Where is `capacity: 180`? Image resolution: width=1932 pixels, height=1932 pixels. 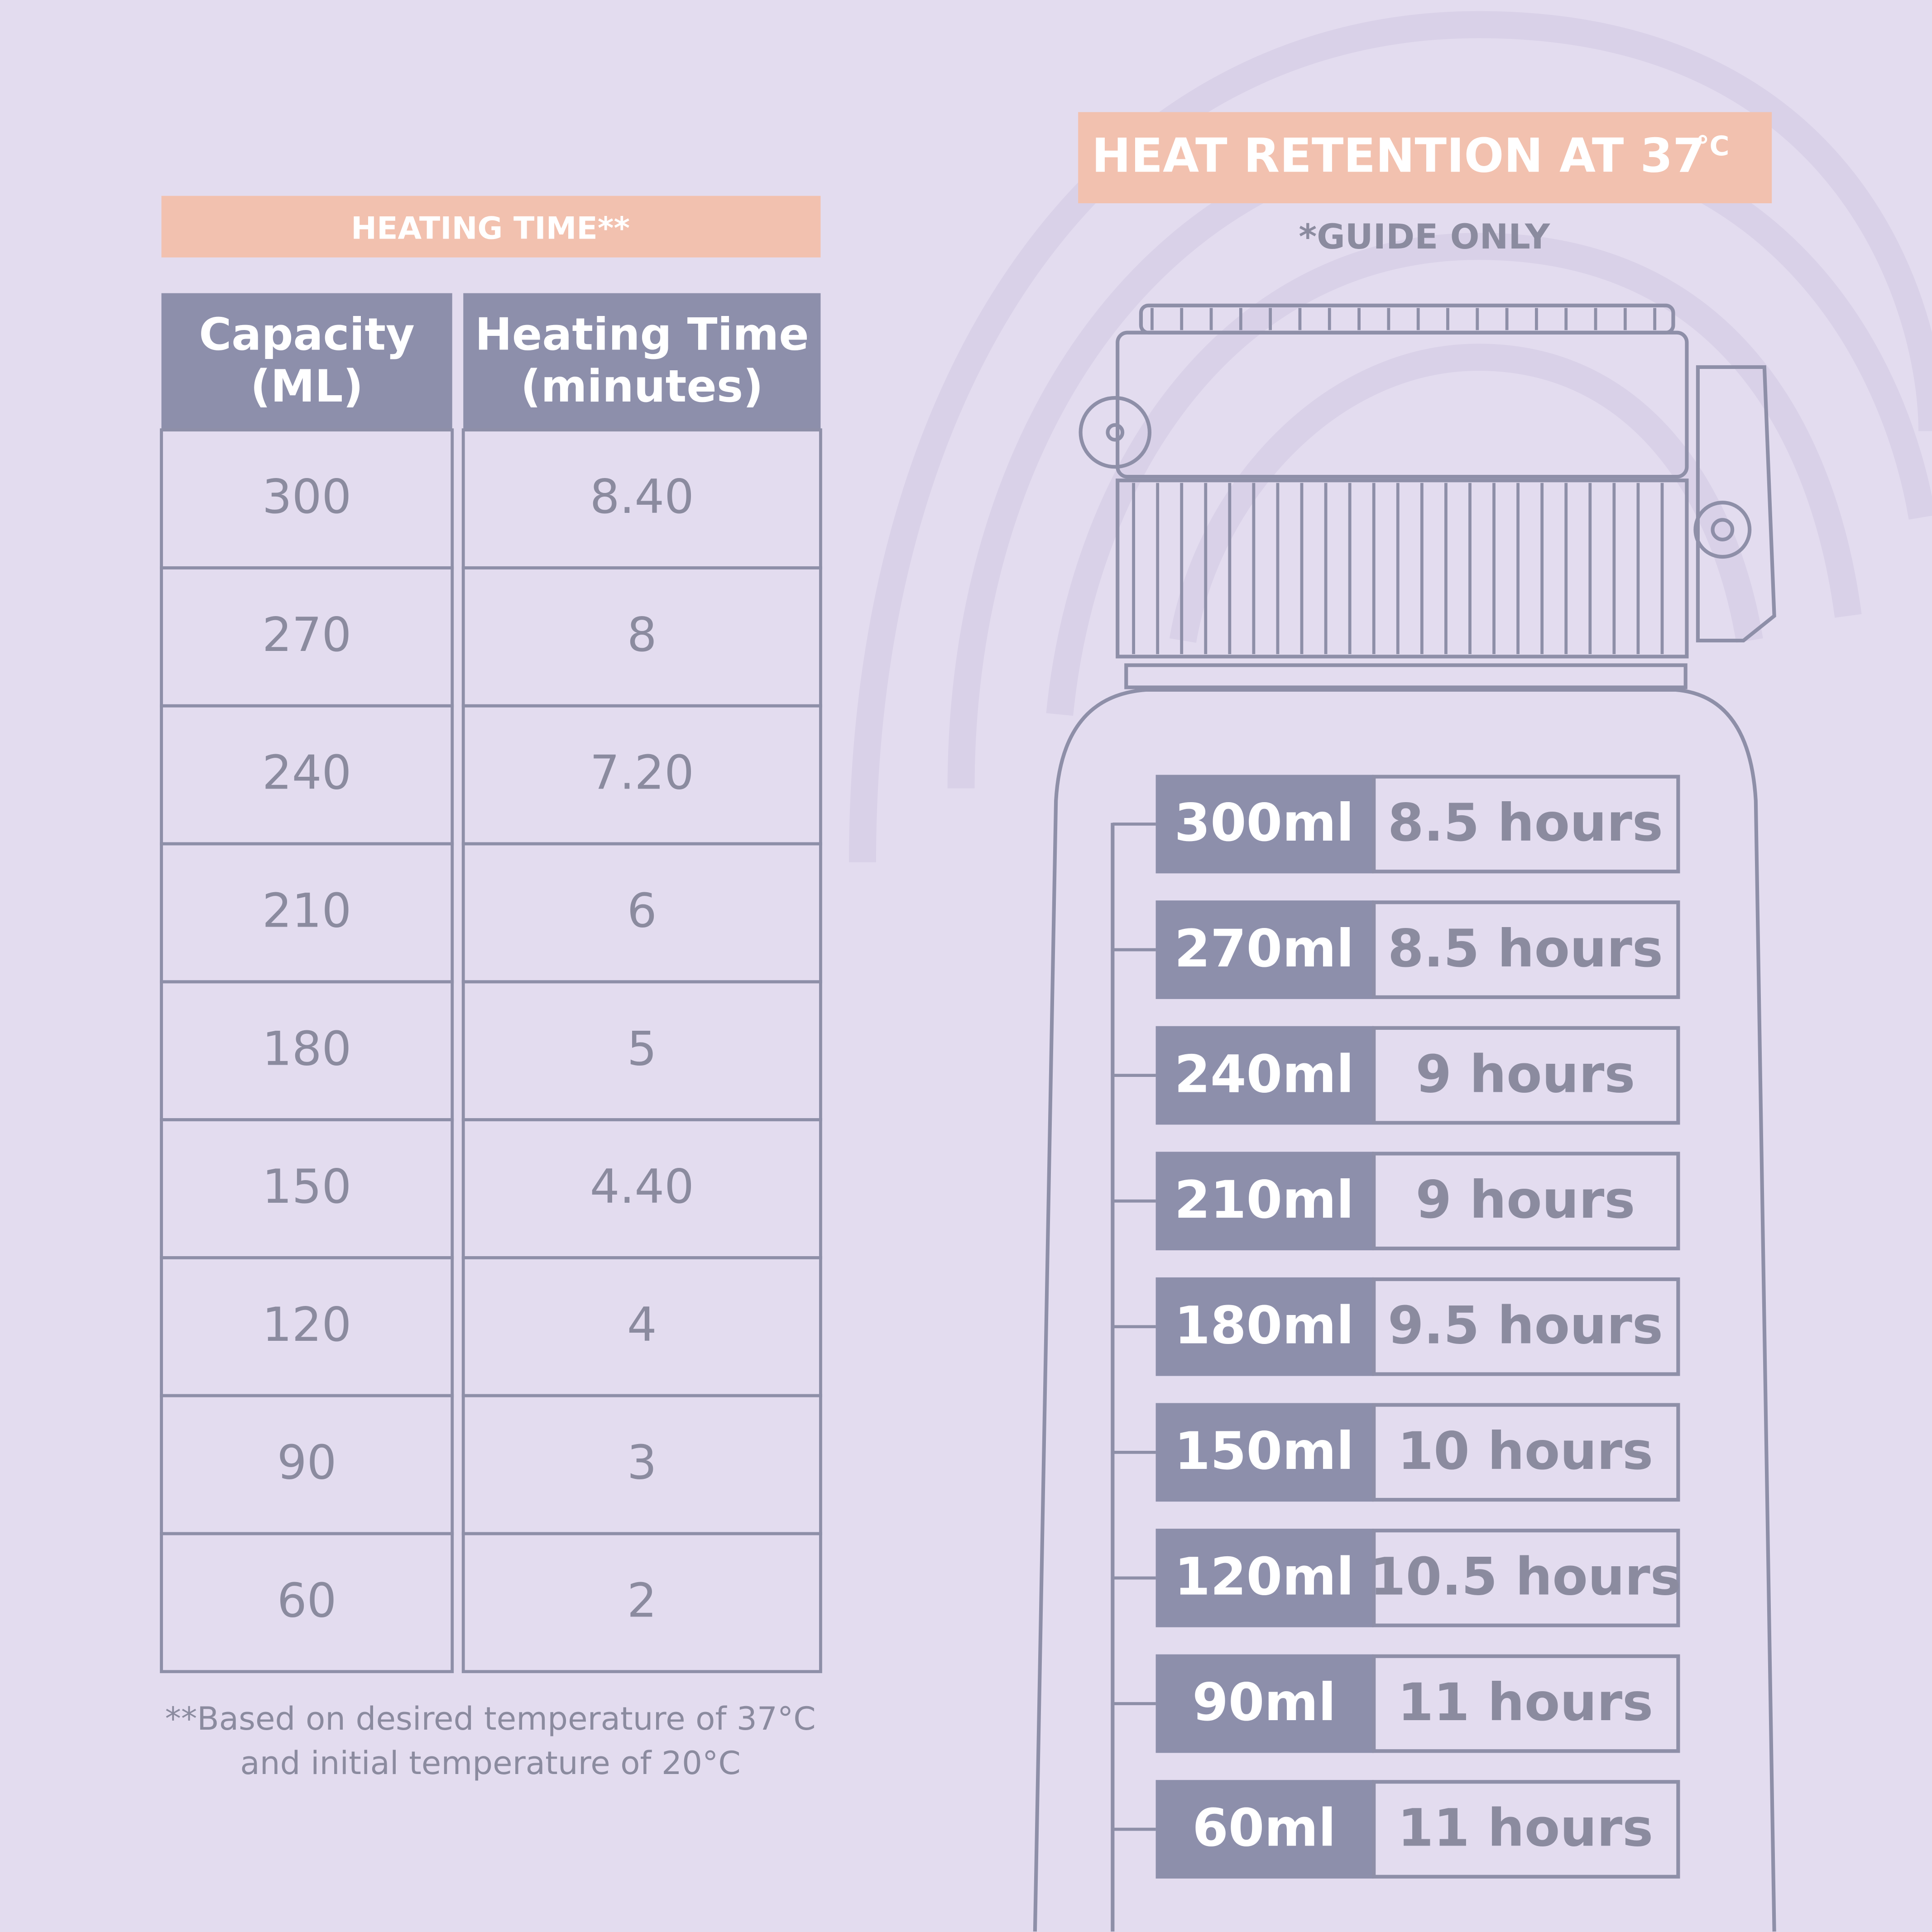
capacity: 180 is located at coordinates (306, 1049).